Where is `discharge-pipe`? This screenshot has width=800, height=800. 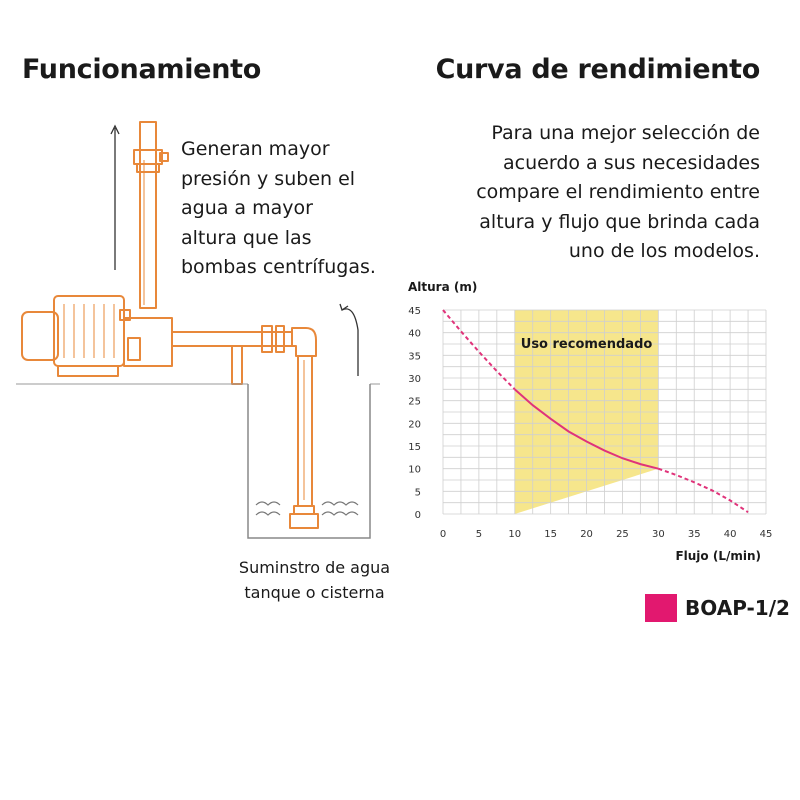
discharge-pipe is located at coordinates (148, 215).